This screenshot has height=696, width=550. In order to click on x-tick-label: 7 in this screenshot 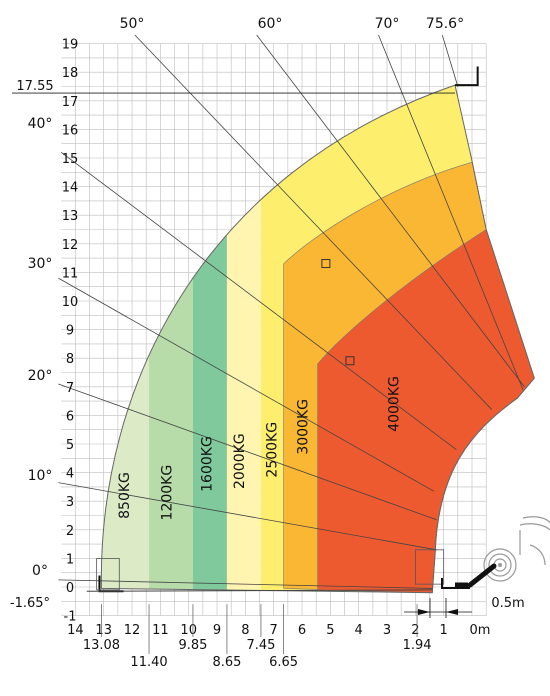, I will do `click(274, 630)`.